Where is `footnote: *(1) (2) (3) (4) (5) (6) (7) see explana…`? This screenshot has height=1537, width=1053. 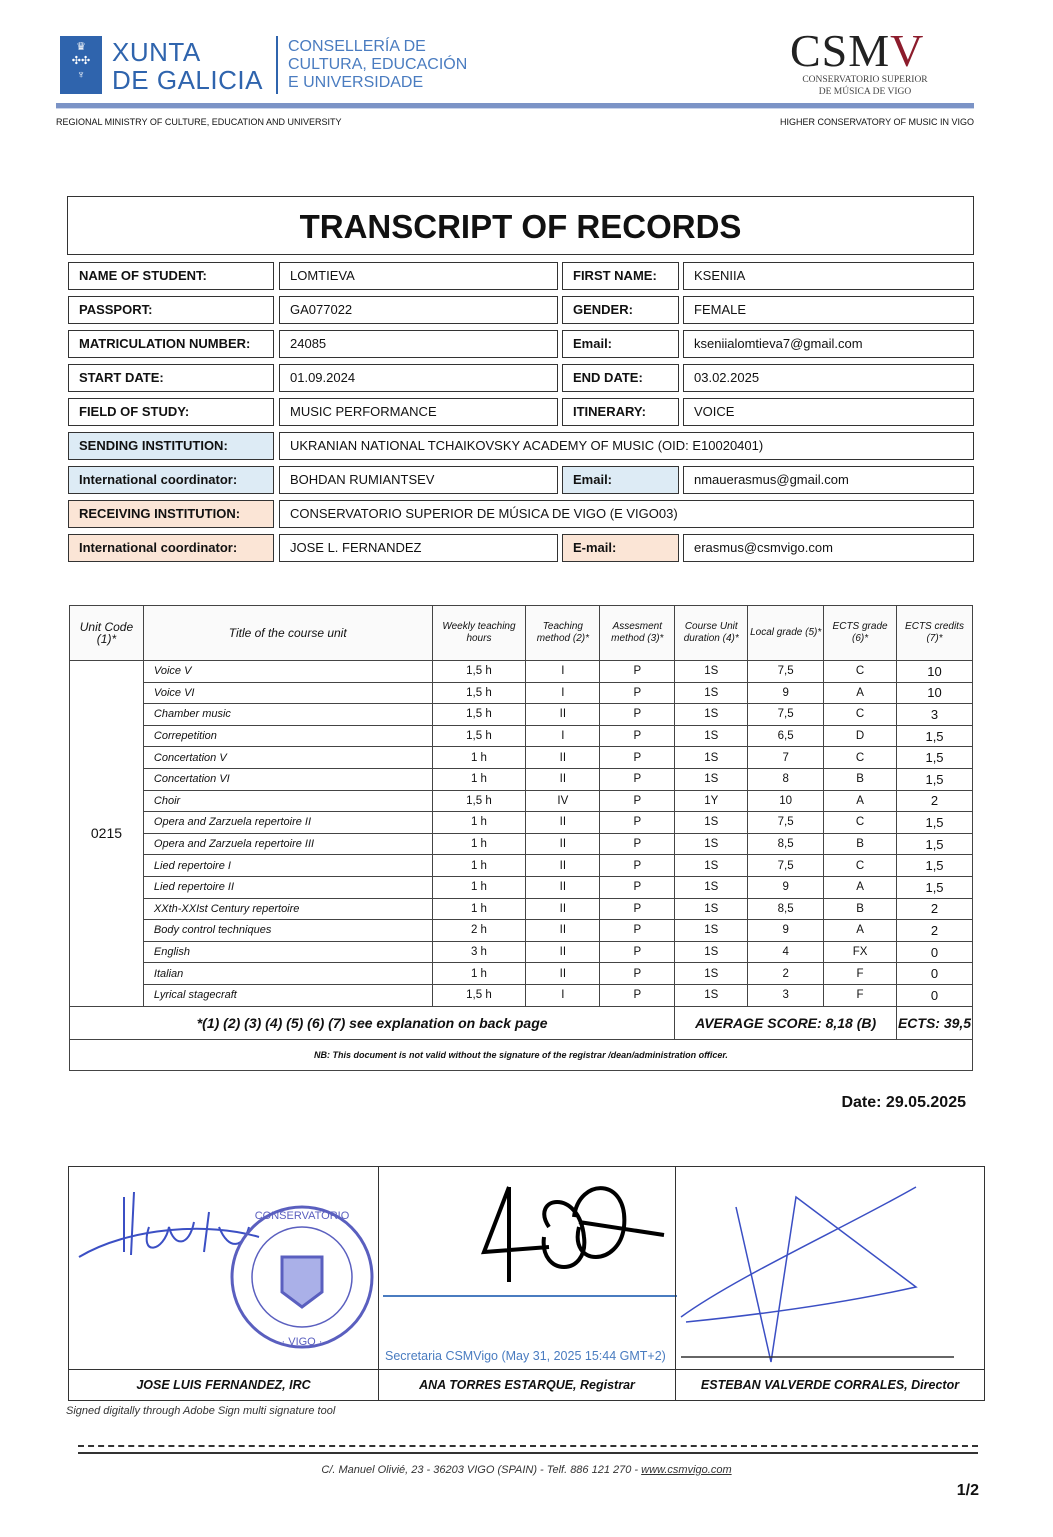 footnote: *(1) (2) (3) (4) (5) (6) (7) see explana… is located at coordinates (372, 1022).